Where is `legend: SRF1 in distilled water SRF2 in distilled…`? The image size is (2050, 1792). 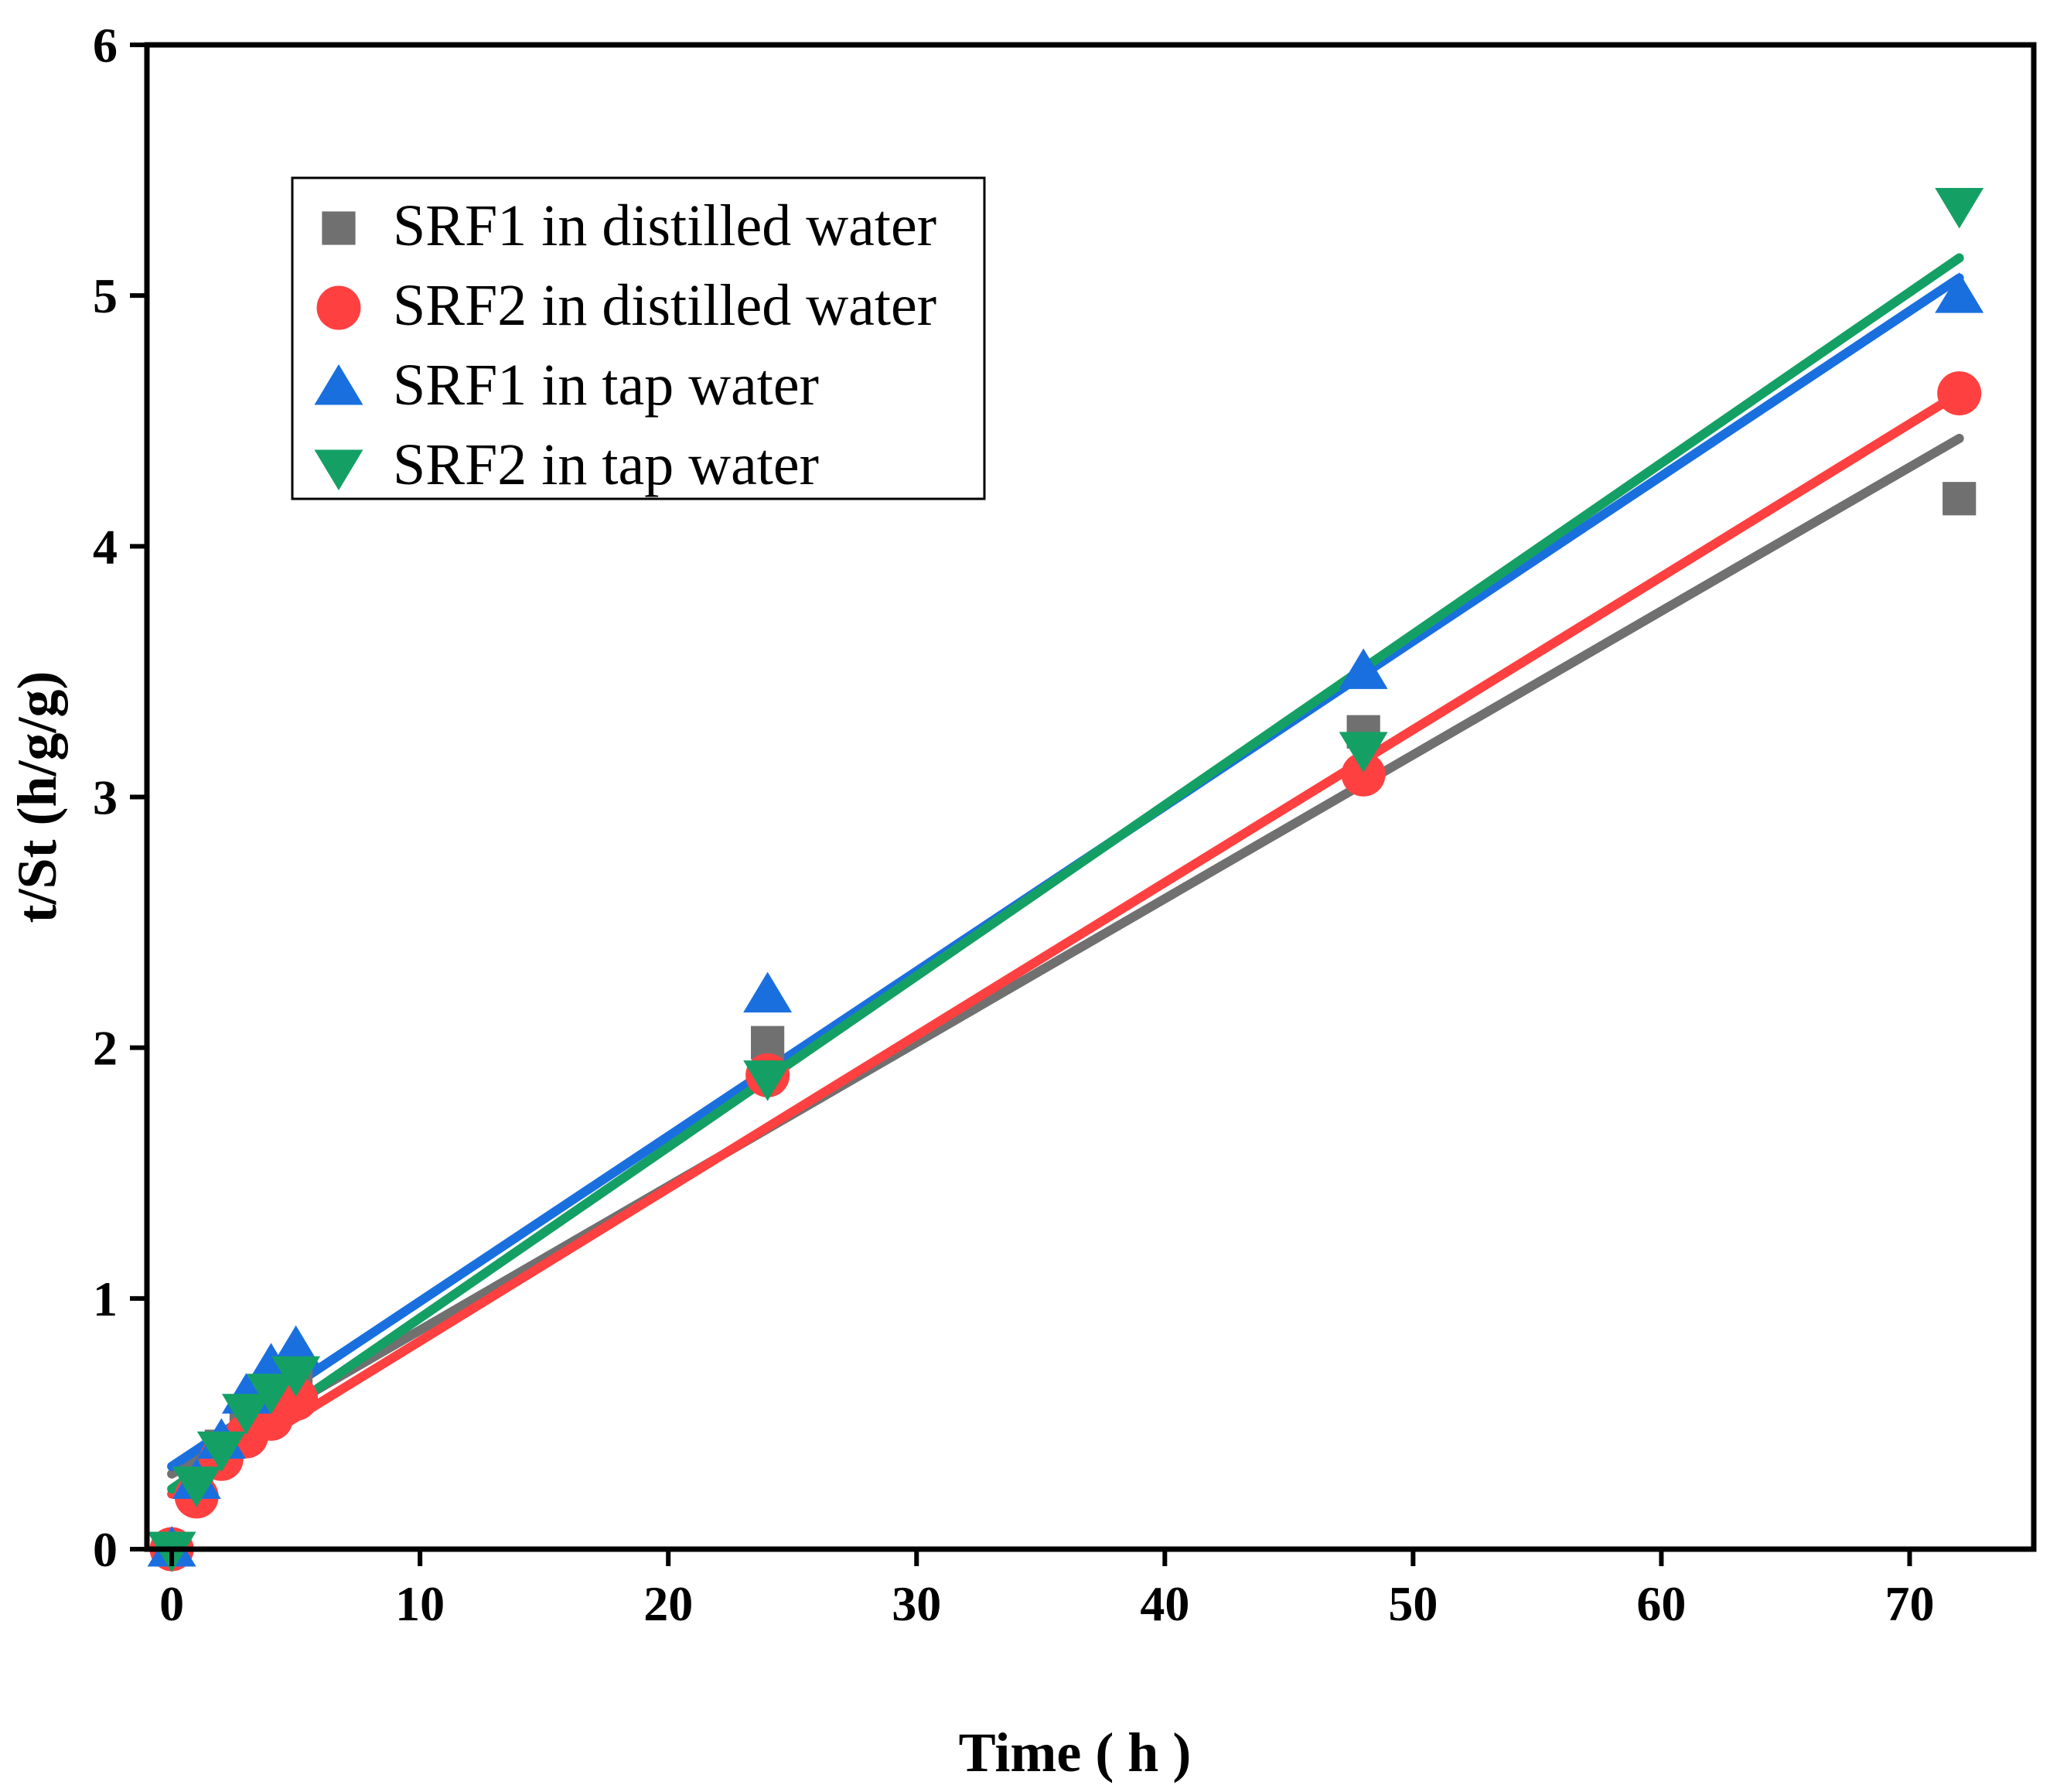
legend: SRF1 in distilled water SRF2 in distilled… is located at coordinates (638, 338).